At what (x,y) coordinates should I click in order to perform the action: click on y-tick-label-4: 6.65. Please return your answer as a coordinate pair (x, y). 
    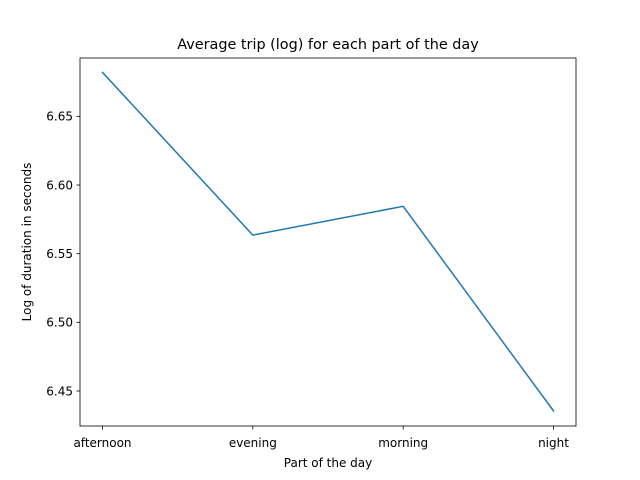
    Looking at the image, I should click on (59, 117).